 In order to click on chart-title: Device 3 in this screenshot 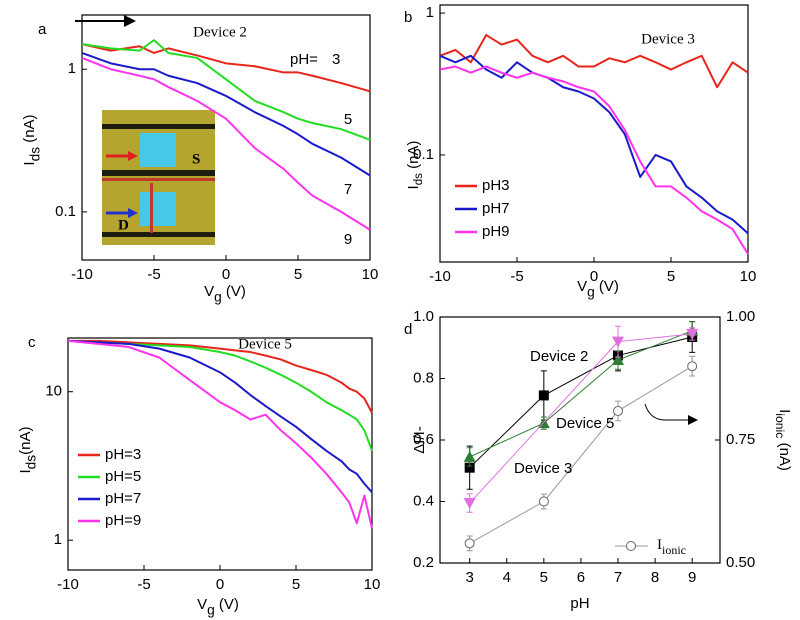, I will do `click(668, 39)`.